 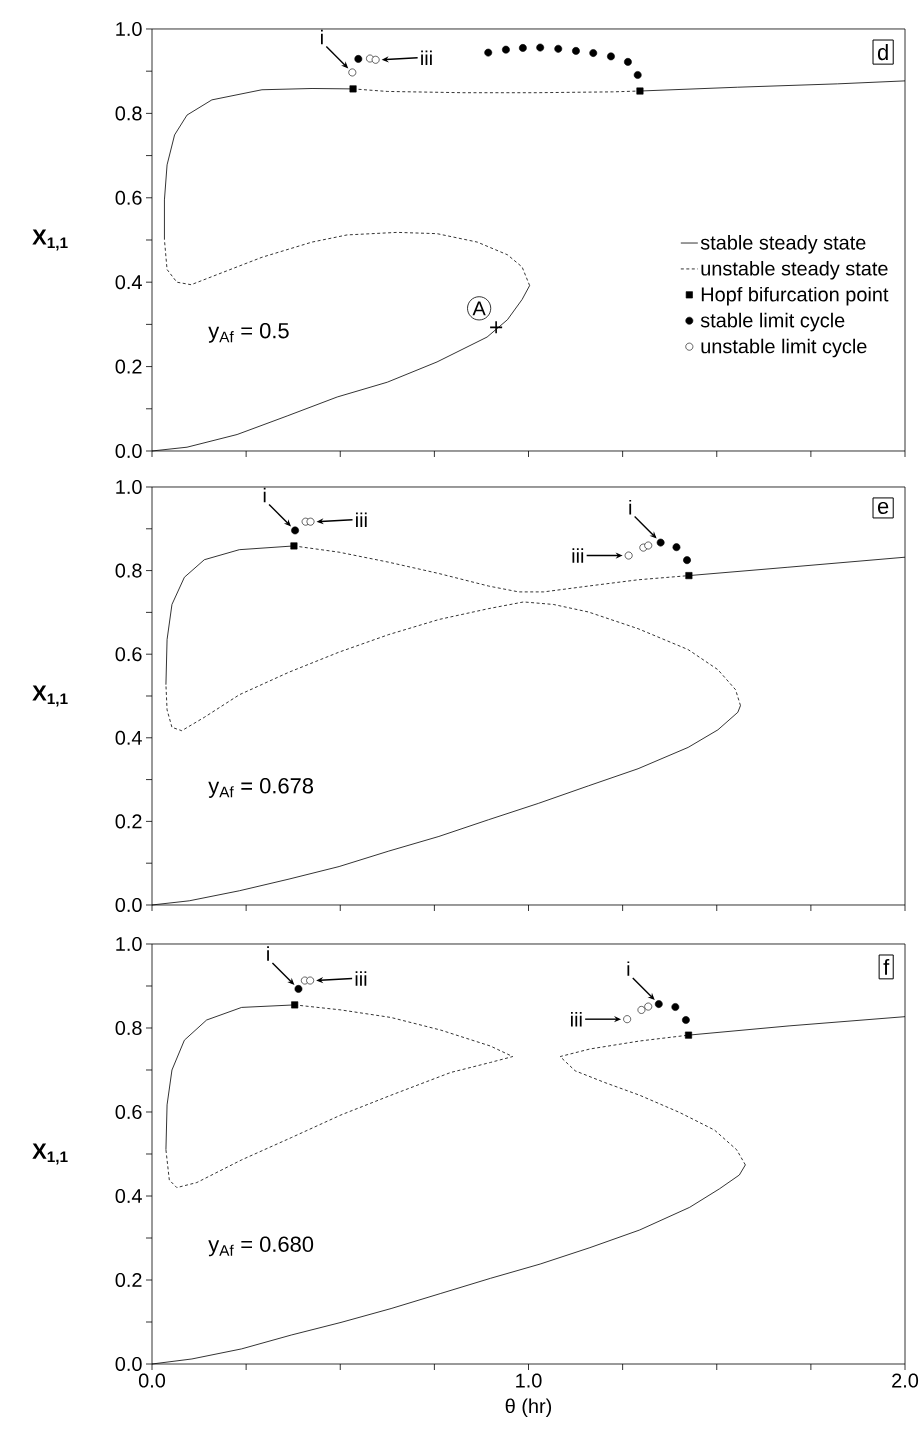 What do you see at coordinates (261, 788) in the screenshot?
I see `annotation: y$_{Af}$ = 0.678` at bounding box center [261, 788].